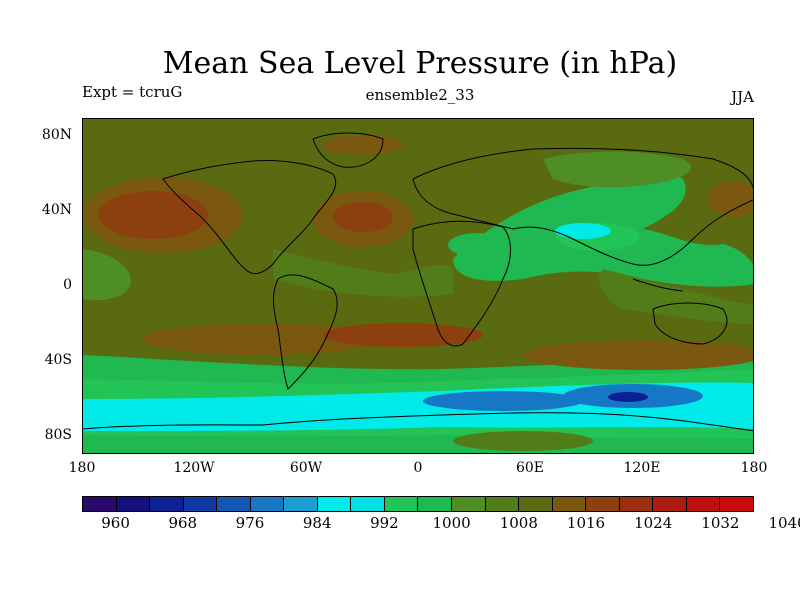 The image size is (800, 600). Describe the element at coordinates (676, 296) in the screenshot. I see `equatorial-band-pacific` at that location.